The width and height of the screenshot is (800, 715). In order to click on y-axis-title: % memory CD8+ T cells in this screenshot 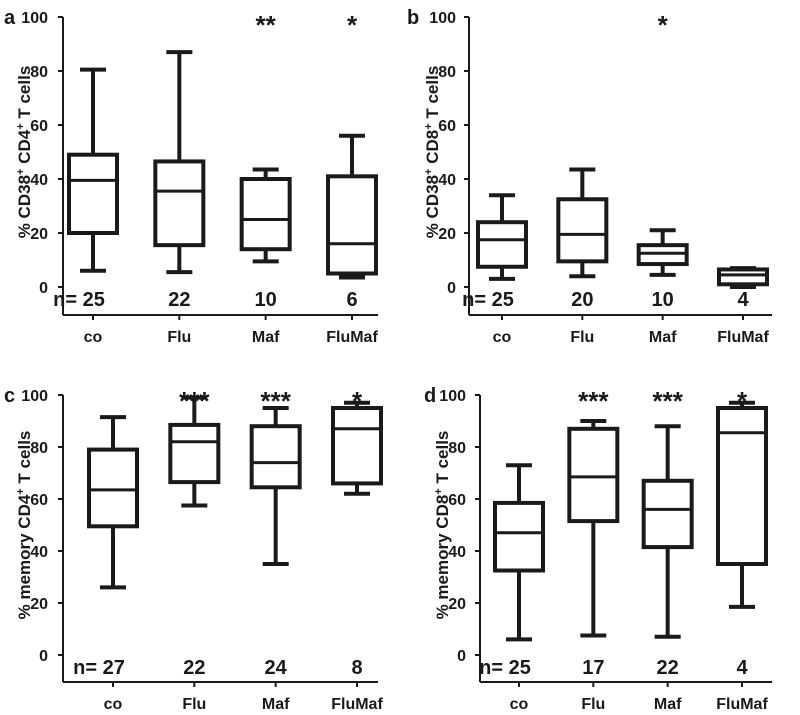, I will do `click(442, 525)`.